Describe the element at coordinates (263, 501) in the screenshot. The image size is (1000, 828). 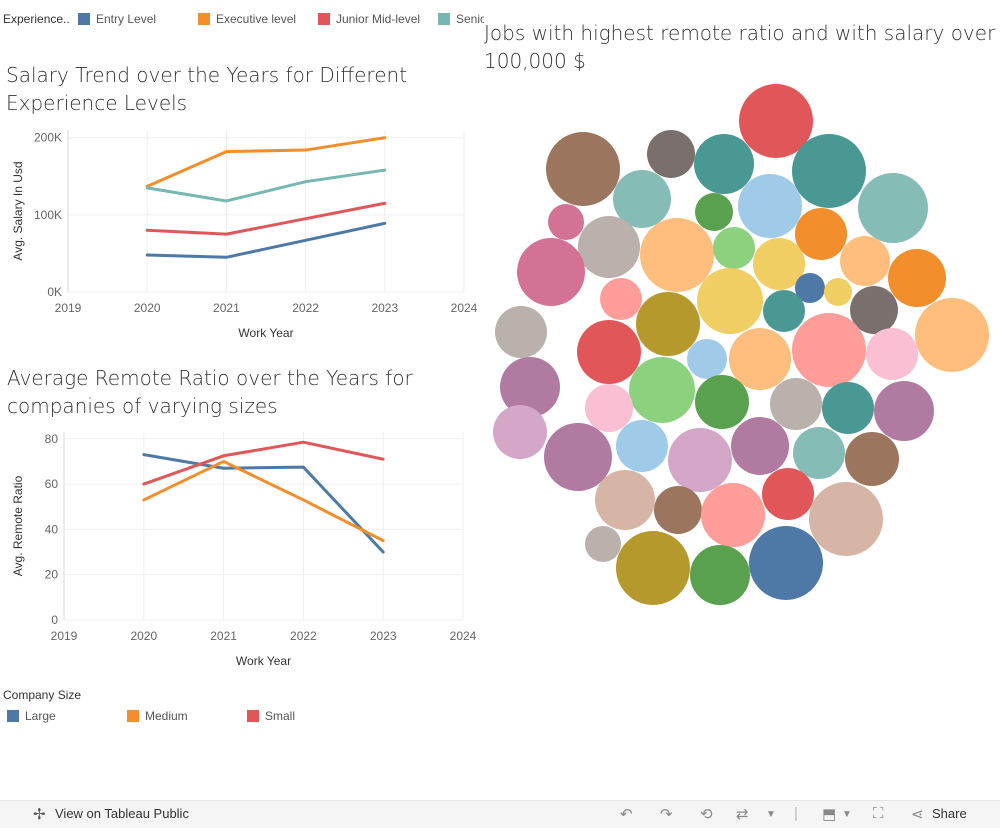
I see `series-line-medium` at that location.